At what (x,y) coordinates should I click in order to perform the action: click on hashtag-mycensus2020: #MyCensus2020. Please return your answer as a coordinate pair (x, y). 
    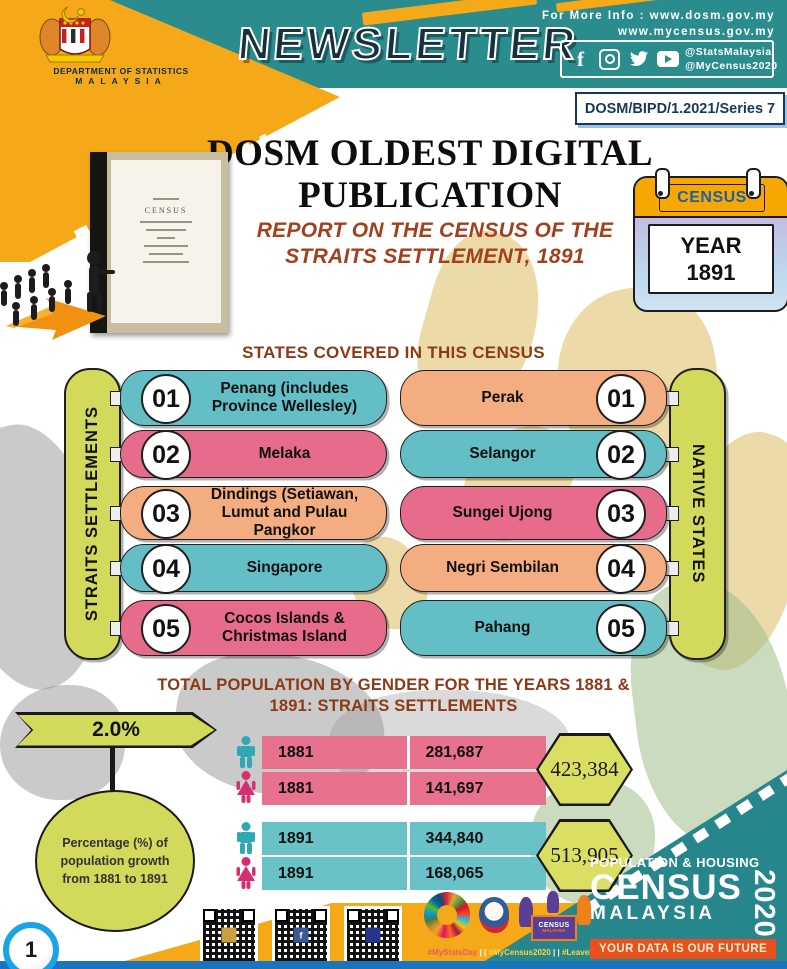
    Looking at the image, I should click on (519, 952).